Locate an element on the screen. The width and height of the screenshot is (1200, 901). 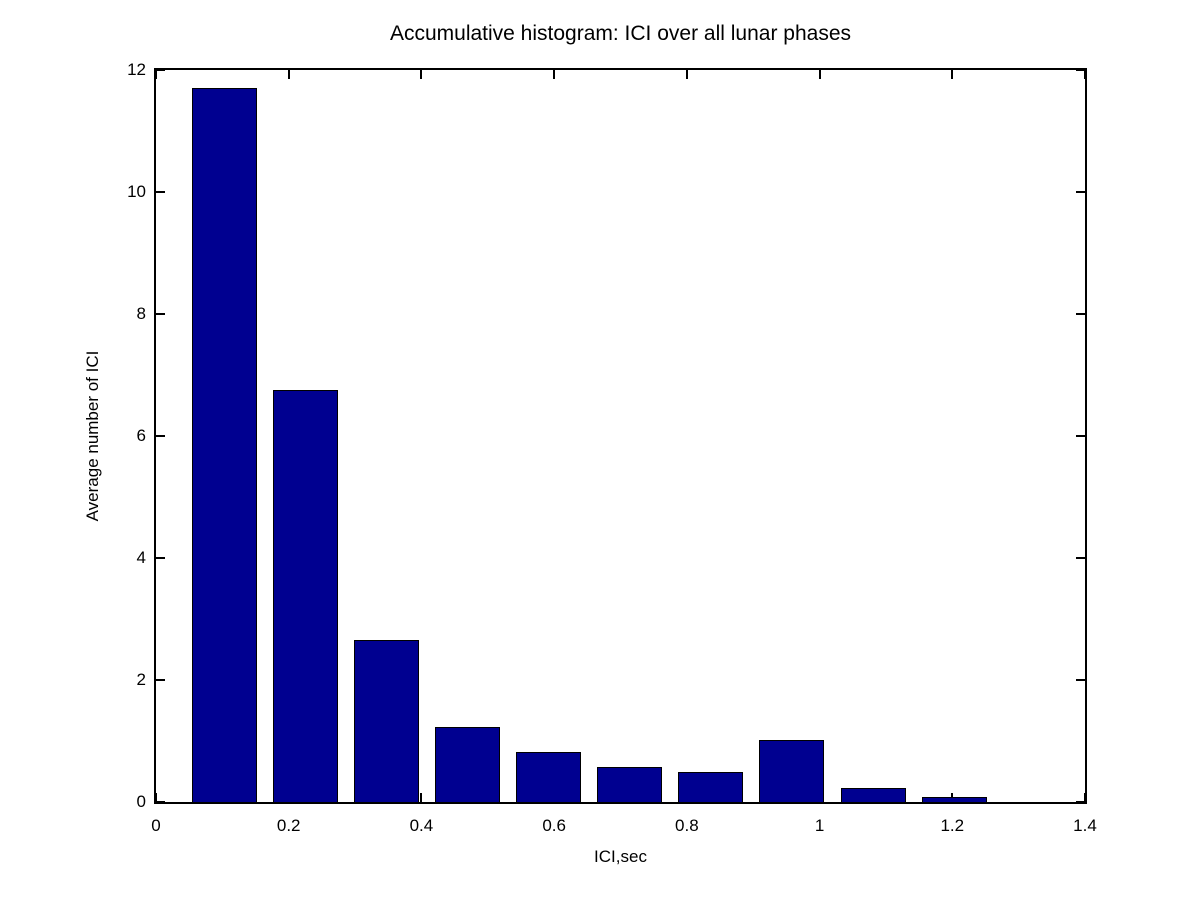
x-tick-label: 0.4 is located at coordinates (421, 825).